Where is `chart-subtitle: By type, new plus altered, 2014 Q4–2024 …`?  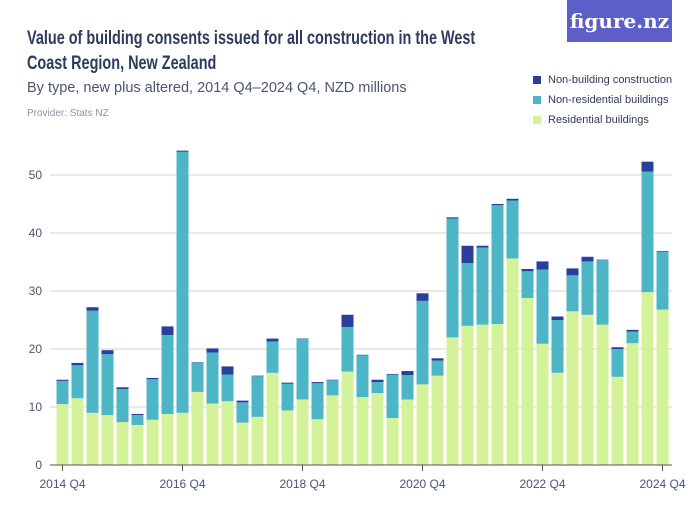
chart-subtitle: By type, new plus altered, 2014 Q4–2024 … is located at coordinates (217, 88).